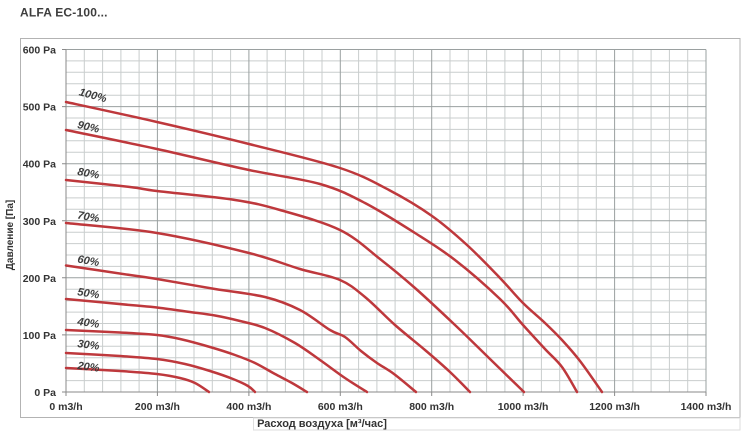 Image resolution: width=748 pixels, height=432 pixels. I want to click on svg-text: 300 Pa, so click(39, 222).